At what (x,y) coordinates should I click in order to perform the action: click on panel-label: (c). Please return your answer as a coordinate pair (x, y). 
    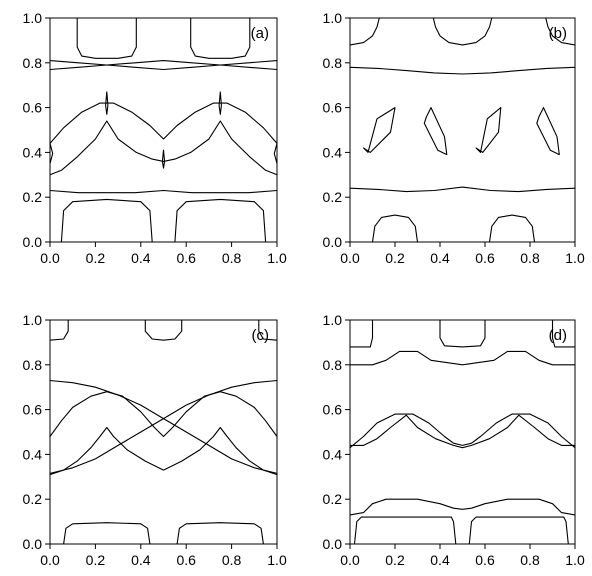
    Looking at the image, I should click on (261, 335).